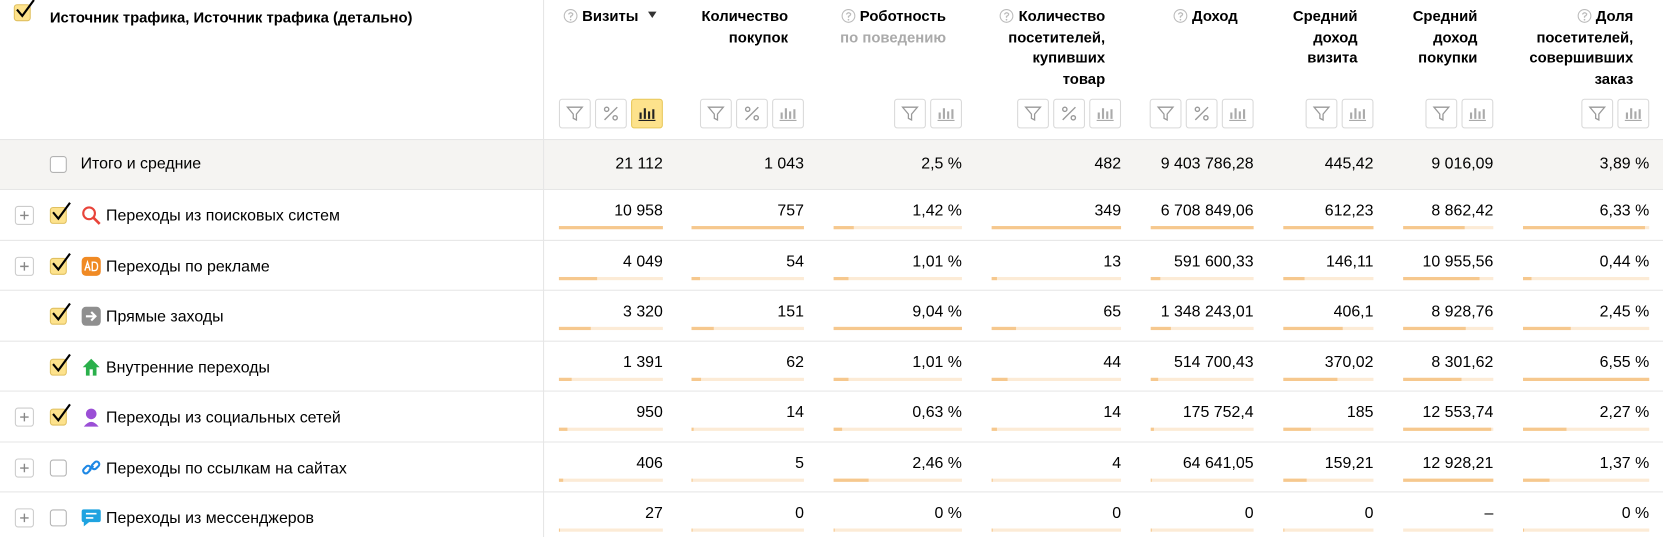 This screenshot has width=1663, height=537. Describe the element at coordinates (544, 268) in the screenshot. I see `column-divider` at that location.